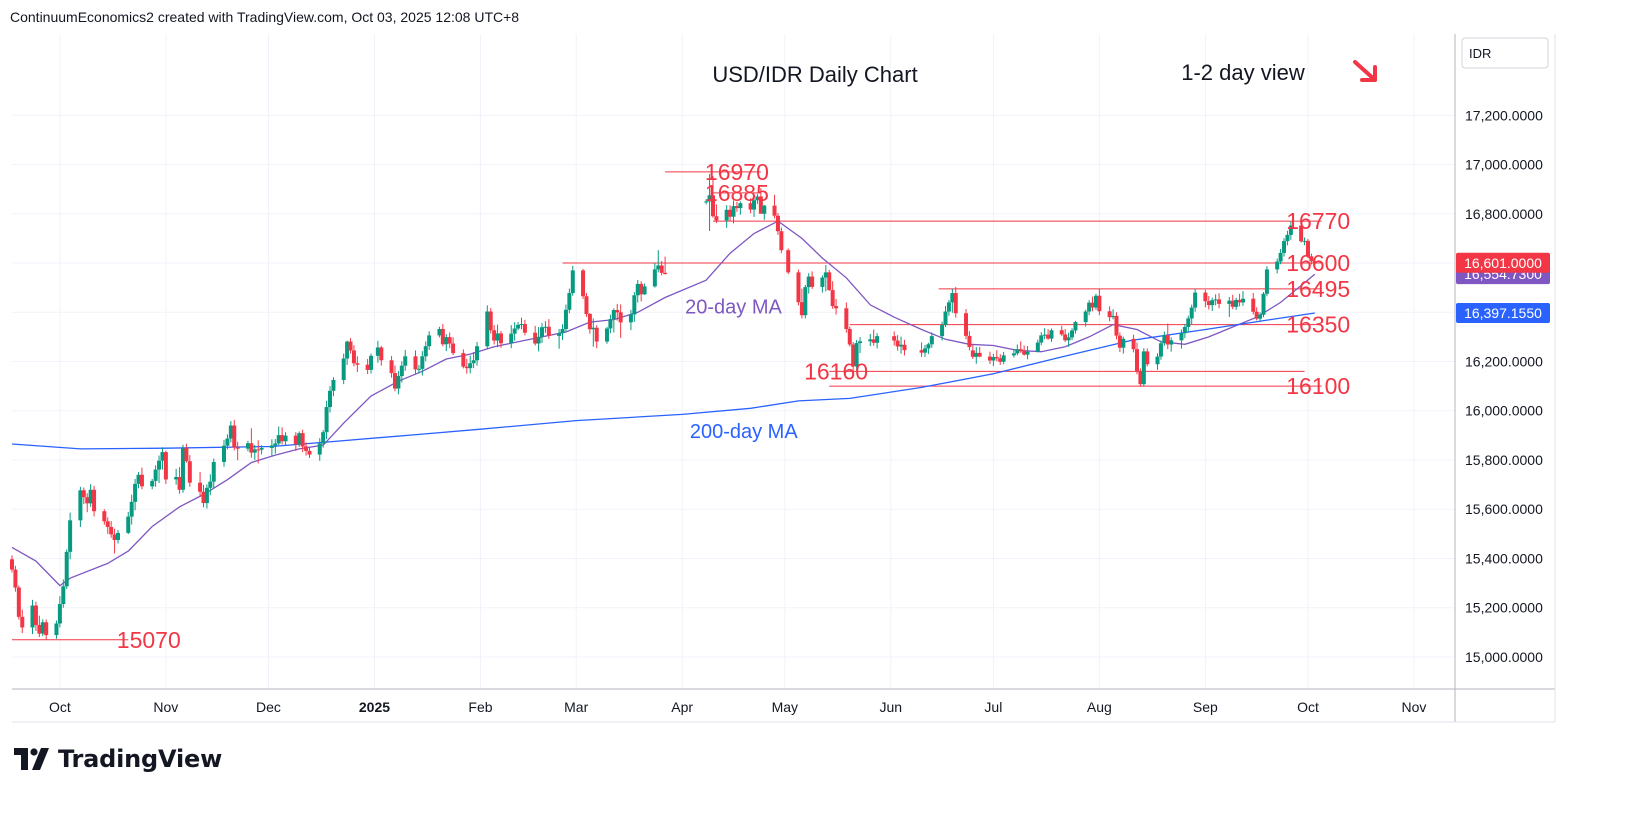 This screenshot has width=1632, height=828. I want to click on currency-box, so click(1505, 53).